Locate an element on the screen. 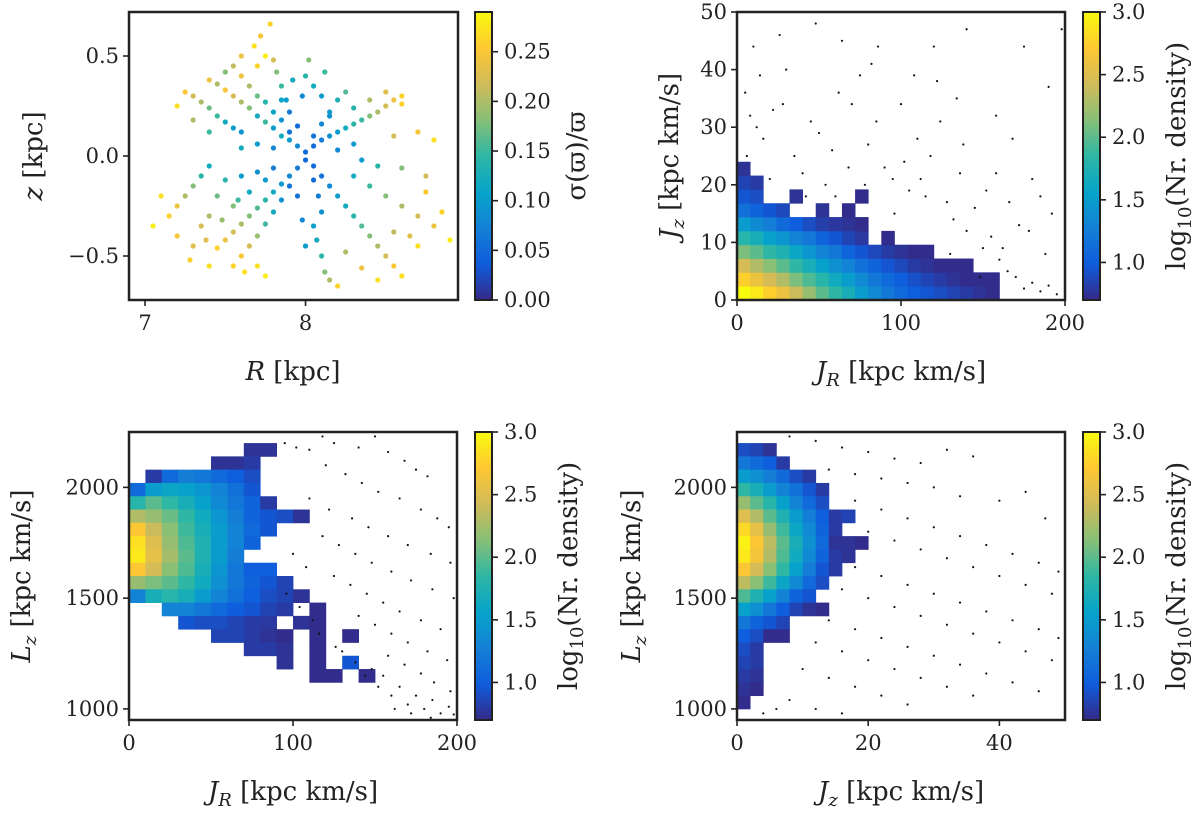 The height and width of the screenshot is (816, 1200). colorbar-tick-label: 3.0 is located at coordinates (1128, 432).